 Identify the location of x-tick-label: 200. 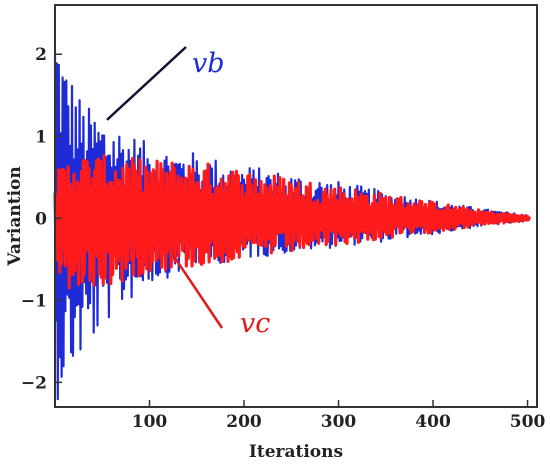
(244, 422).